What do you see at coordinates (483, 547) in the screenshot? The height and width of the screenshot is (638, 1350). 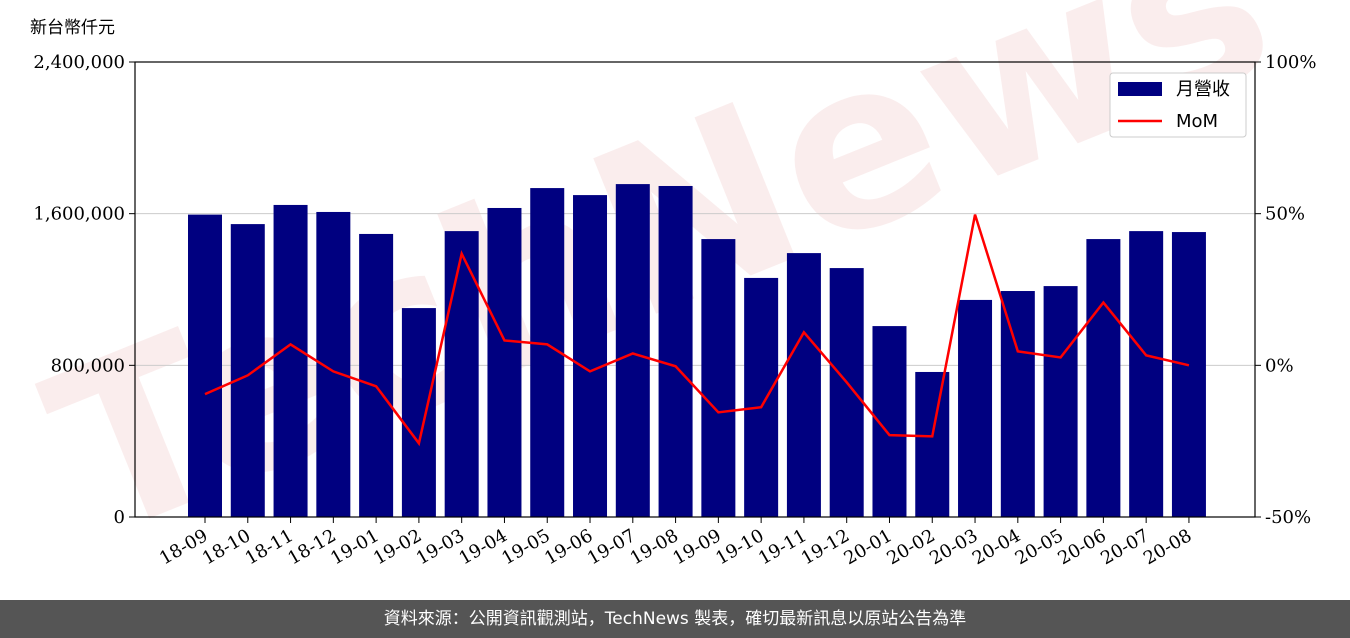 I see `x-tick-label: 19-04` at bounding box center [483, 547].